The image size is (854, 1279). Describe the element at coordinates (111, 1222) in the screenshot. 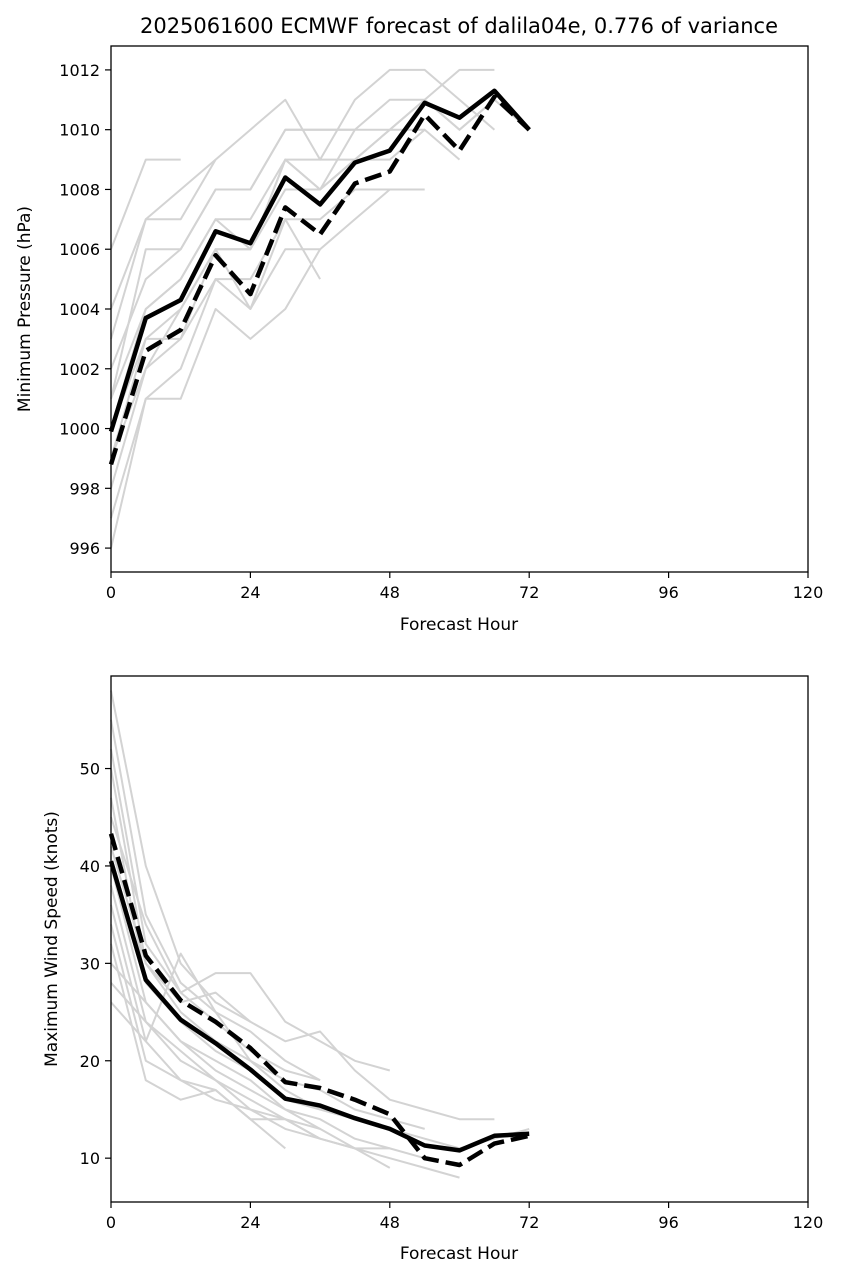

I see `wind-x-tick-label: 0` at that location.